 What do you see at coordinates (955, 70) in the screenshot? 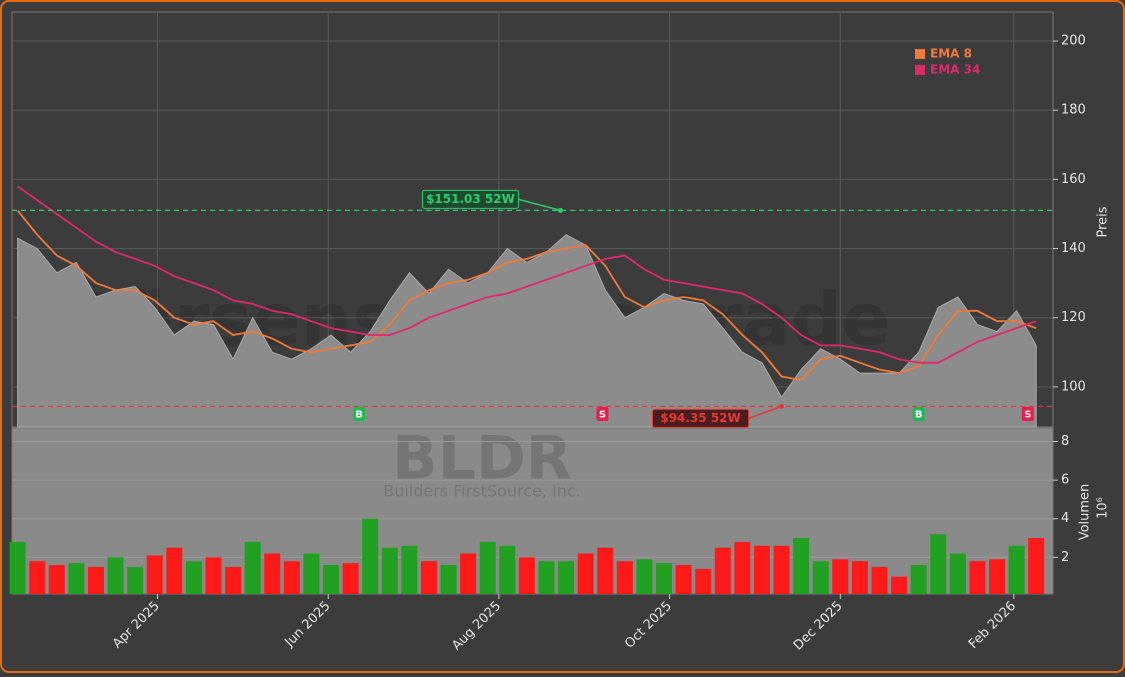
I see `legend-label: EMA 34` at bounding box center [955, 70].